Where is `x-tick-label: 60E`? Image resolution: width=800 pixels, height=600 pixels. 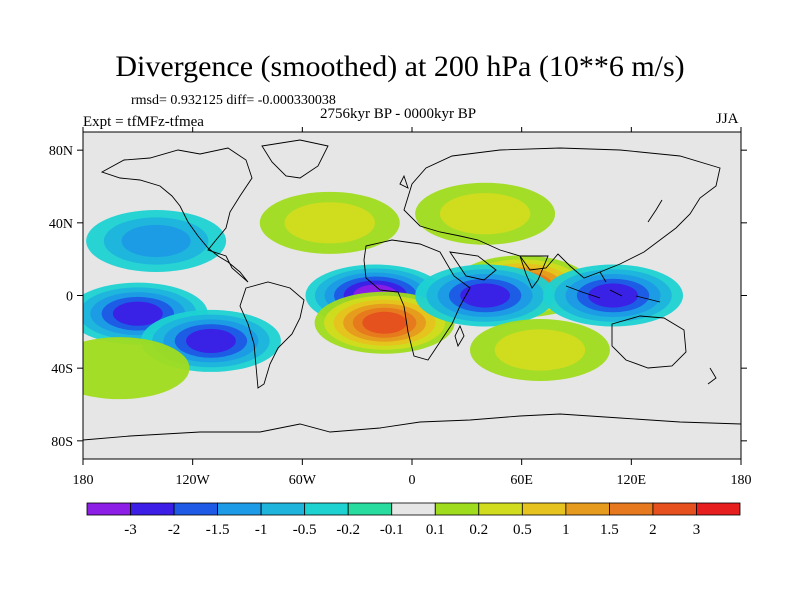
x-tick-label: 60E is located at coordinates (521, 480).